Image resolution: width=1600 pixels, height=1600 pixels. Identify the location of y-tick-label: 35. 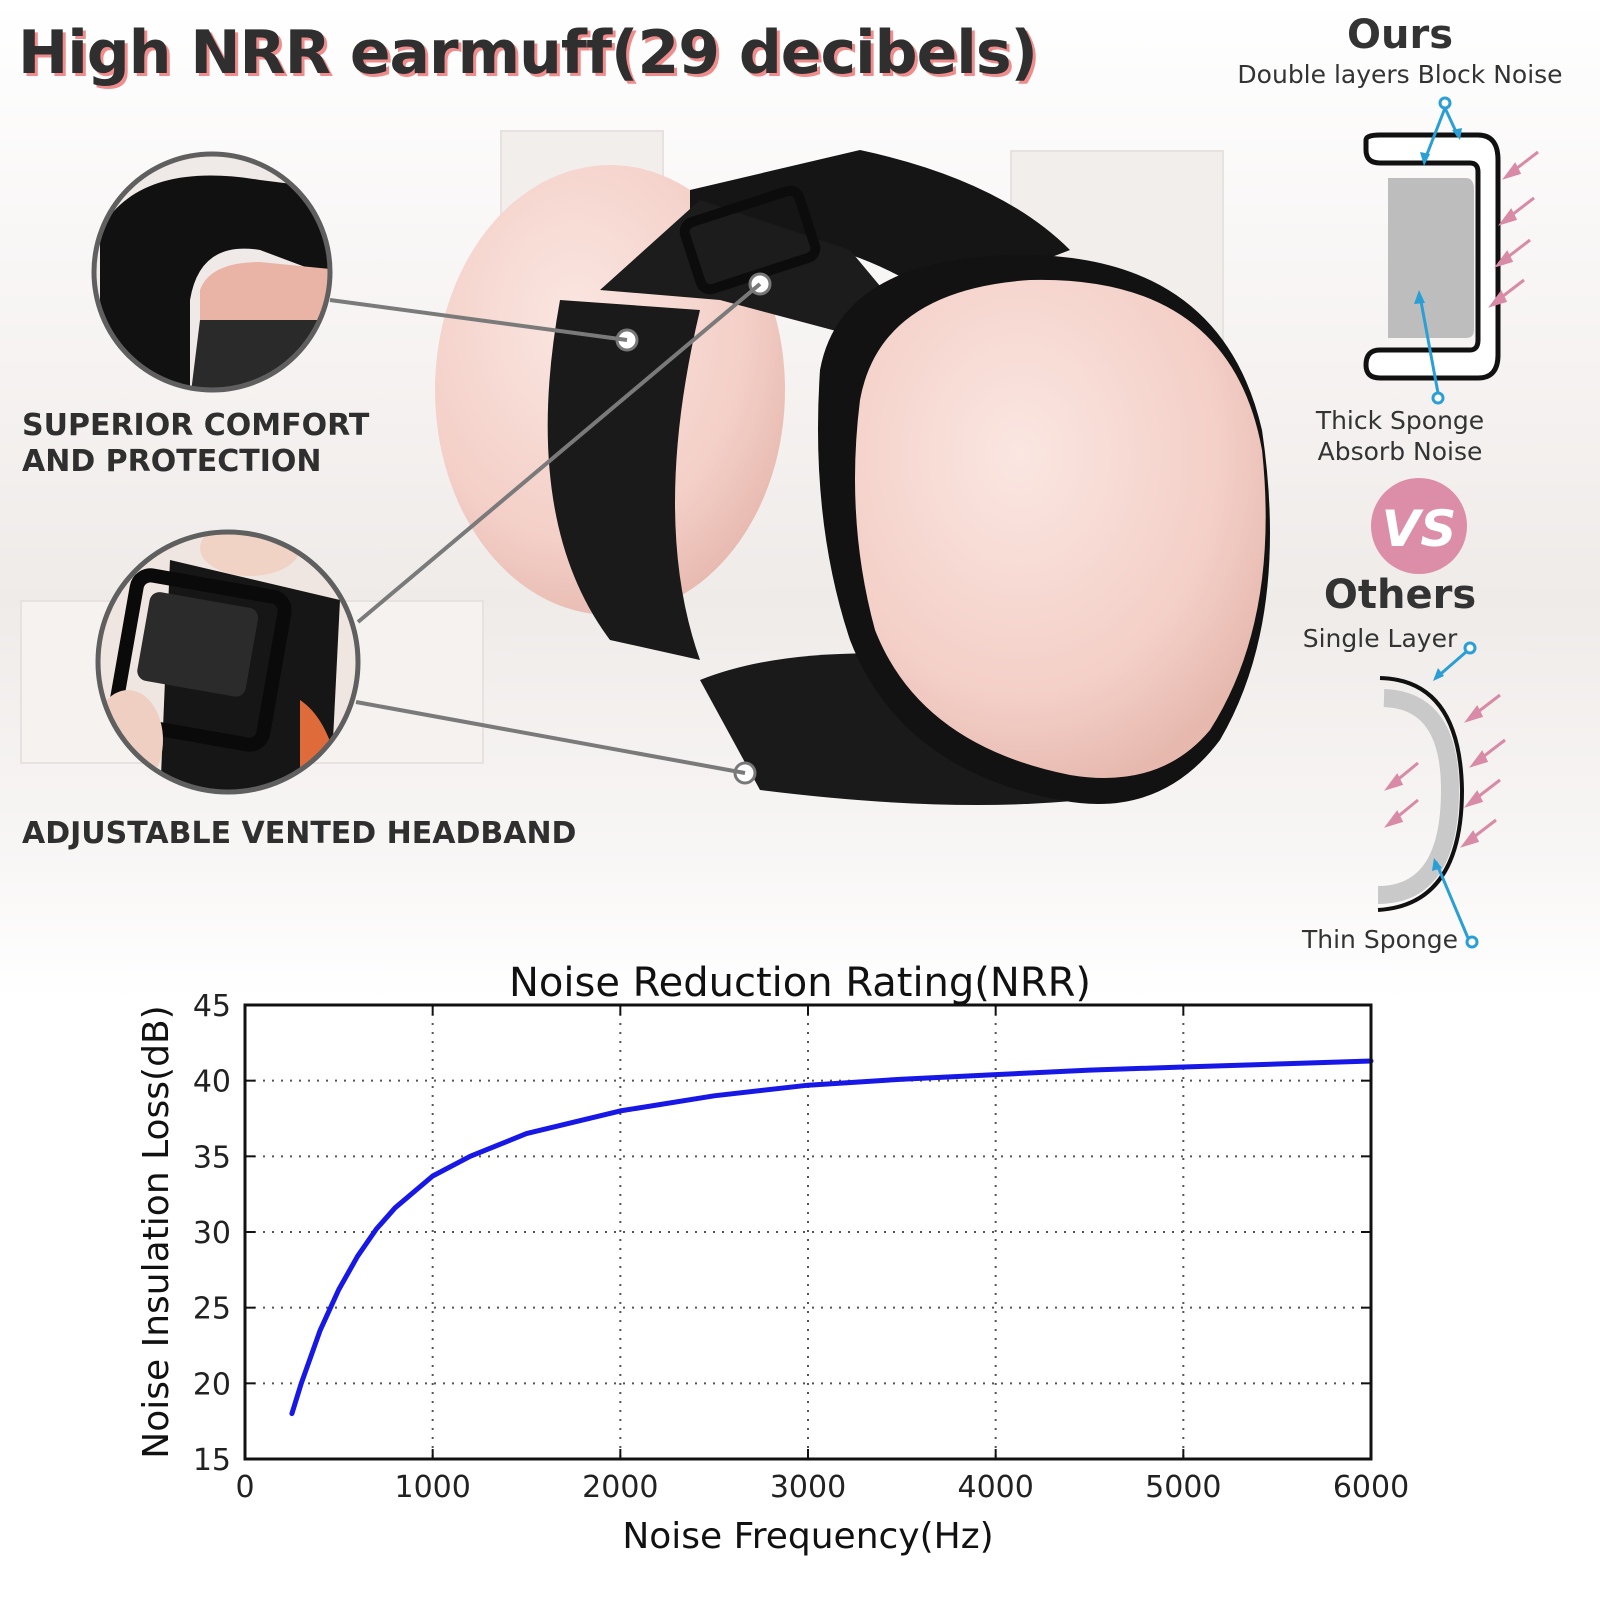
(212, 1157).